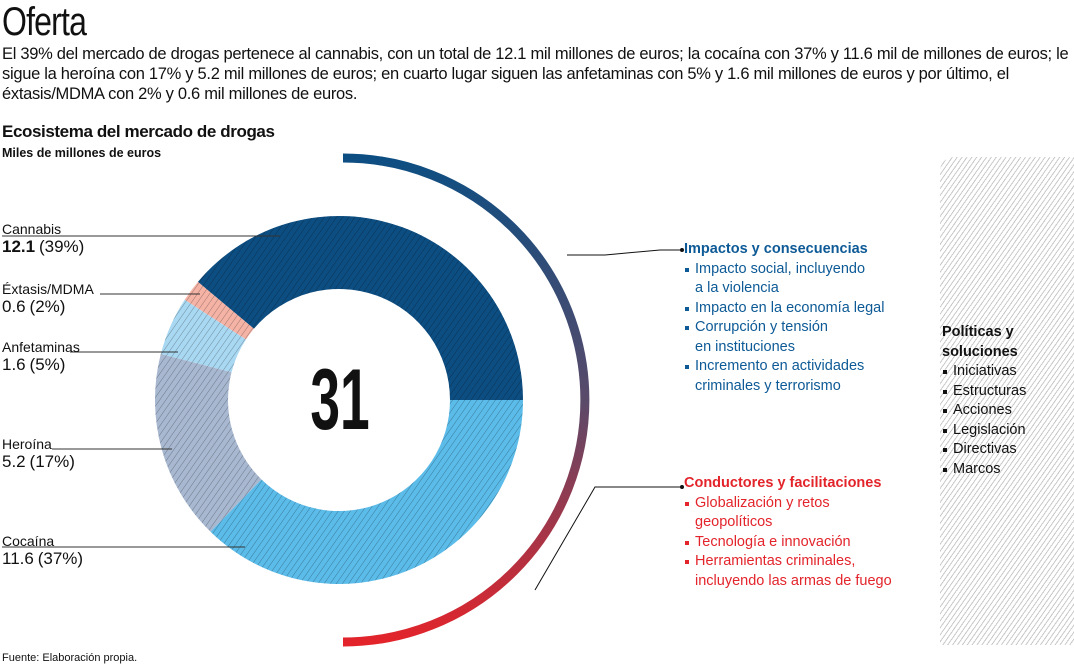 The height and width of the screenshot is (666, 1074). Describe the element at coordinates (82, 153) in the screenshot. I see `chart-subtitle: Miles de millones de euros` at that location.